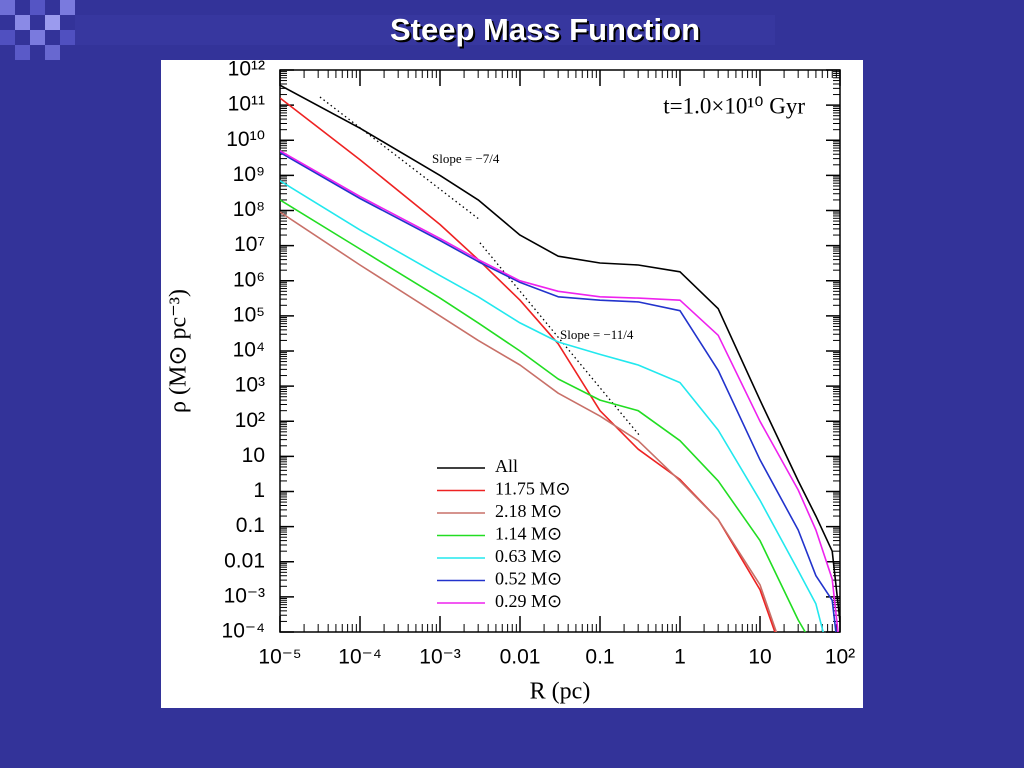  Describe the element at coordinates (250, 420) in the screenshot. I see `y-tick-label: 10²` at that location.